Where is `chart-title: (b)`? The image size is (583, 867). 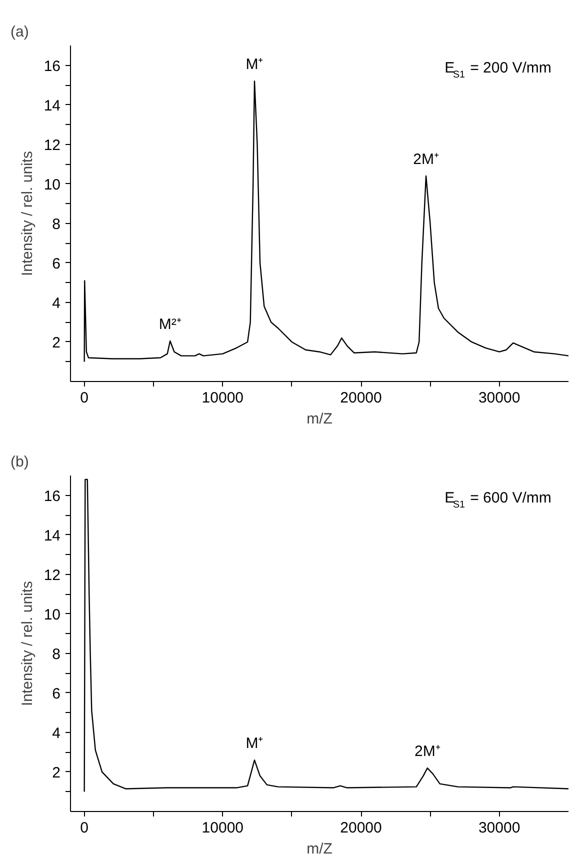
chart-title: (b) is located at coordinates (19, 462).